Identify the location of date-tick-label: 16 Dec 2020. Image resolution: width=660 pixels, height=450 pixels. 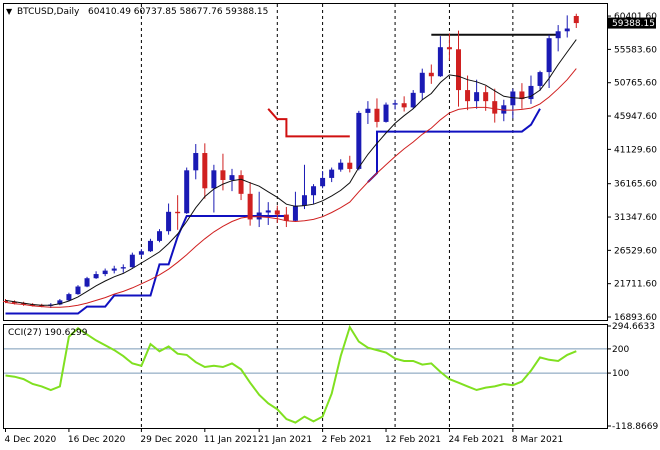
(97, 440).